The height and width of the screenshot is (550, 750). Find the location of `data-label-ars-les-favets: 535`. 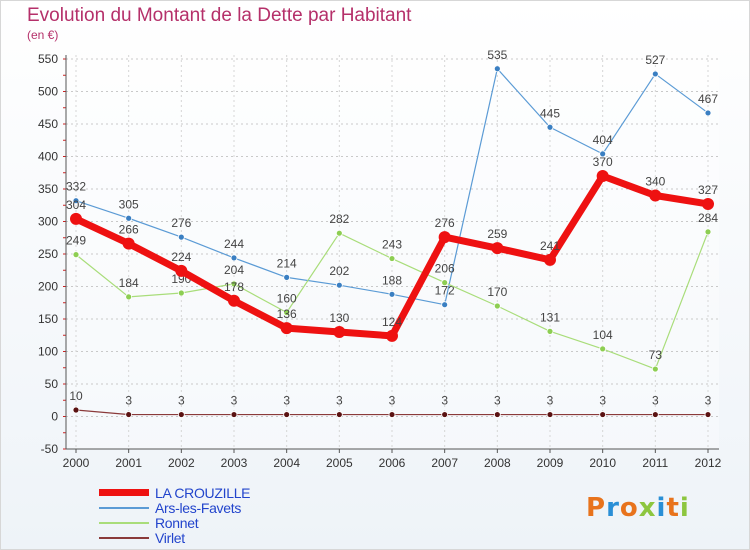

data-label-ars-les-favets: 535 is located at coordinates (497, 55).